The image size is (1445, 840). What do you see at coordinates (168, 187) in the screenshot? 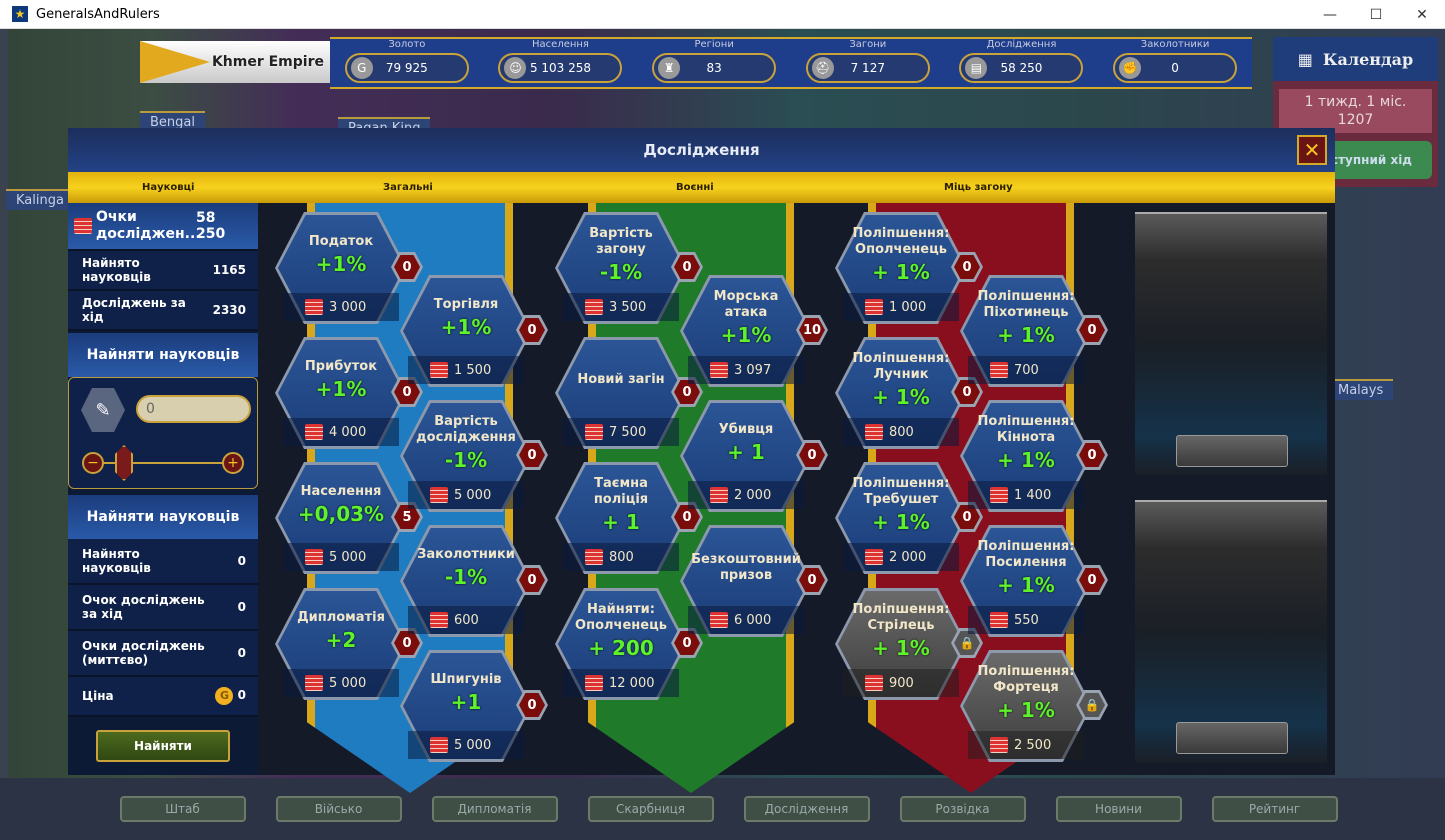
I see `tab-scientists: Науковці` at bounding box center [168, 187].